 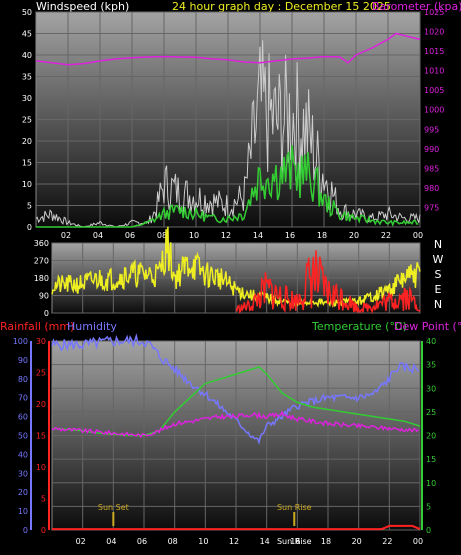 I want to click on compass-label: S, so click(x=438, y=274).